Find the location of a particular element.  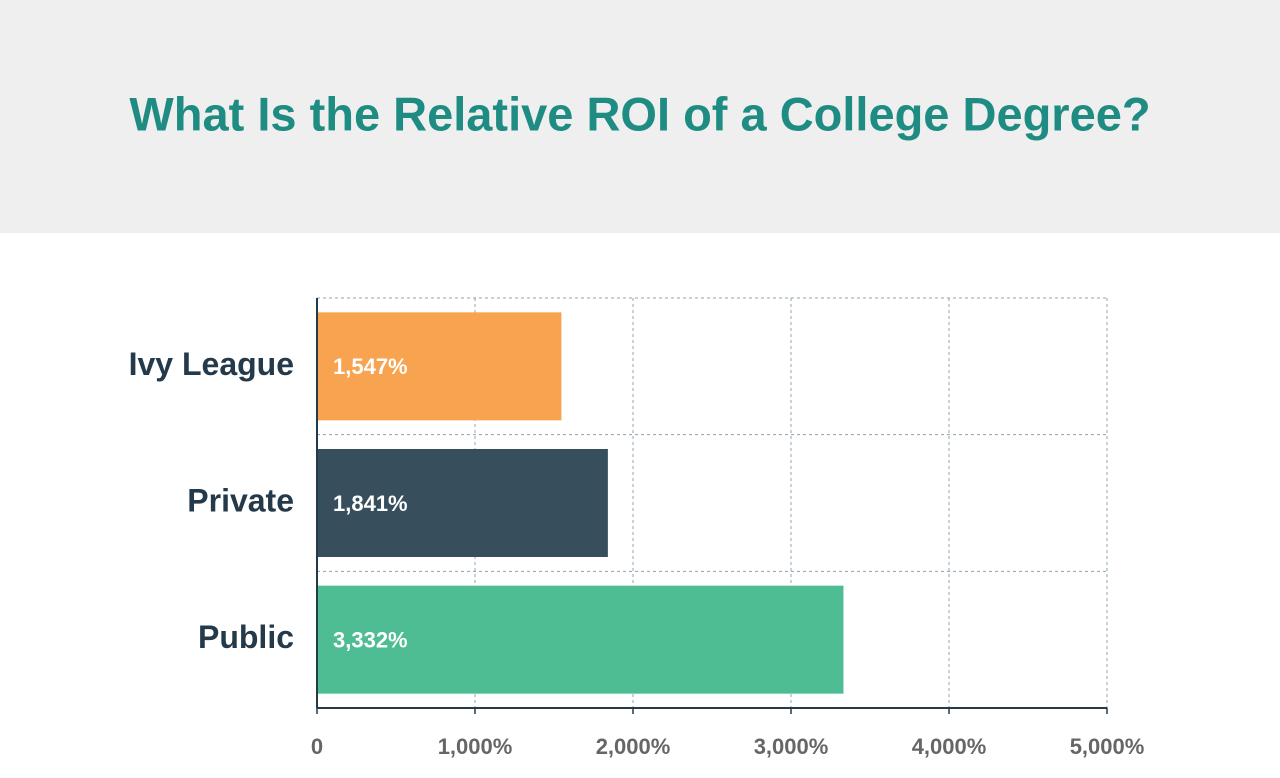

value-label: 1,841% is located at coordinates (370, 503).